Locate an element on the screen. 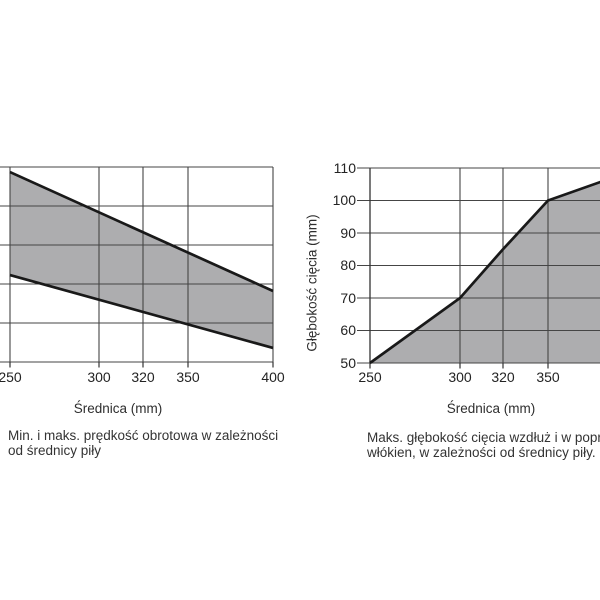  right-chart-area-fill is located at coordinates (485, 272).